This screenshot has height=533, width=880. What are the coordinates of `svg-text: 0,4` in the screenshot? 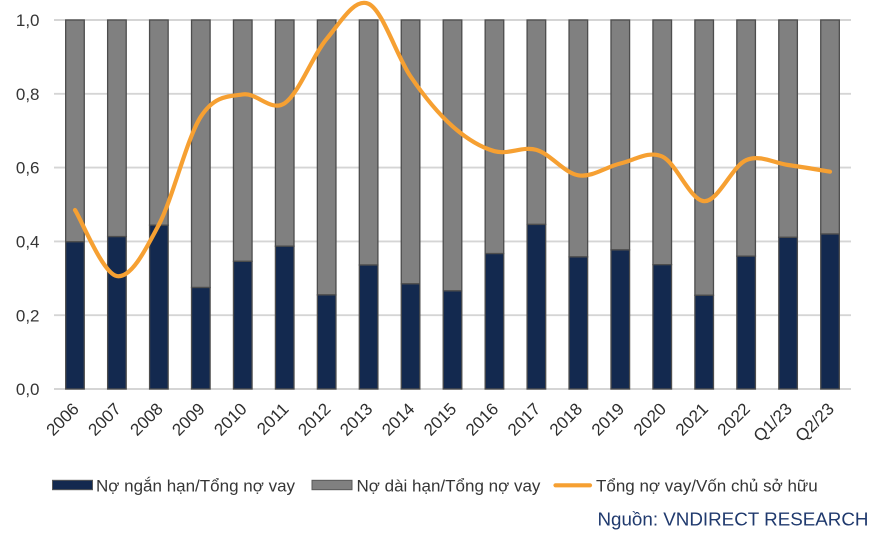 It's located at (28, 242).